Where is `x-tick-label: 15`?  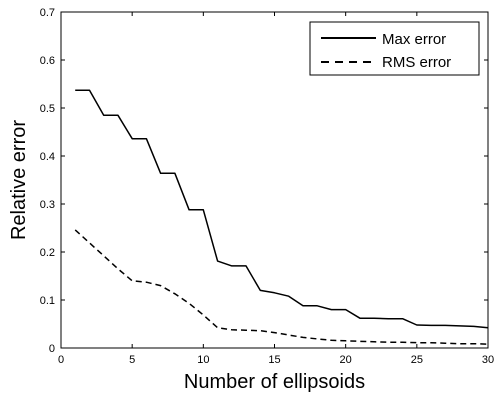
x-tick-label: 15 is located at coordinates (274, 360).